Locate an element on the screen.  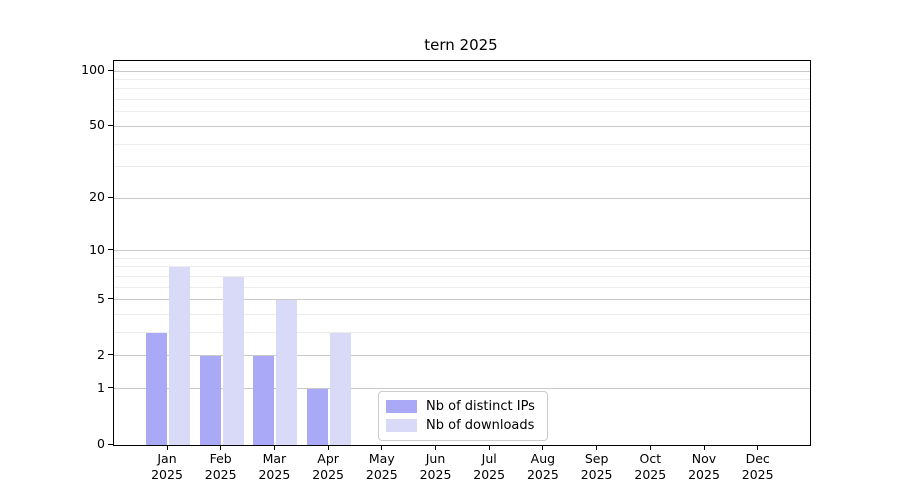
x-tick-label: Jul 2025 is located at coordinates (489, 466).